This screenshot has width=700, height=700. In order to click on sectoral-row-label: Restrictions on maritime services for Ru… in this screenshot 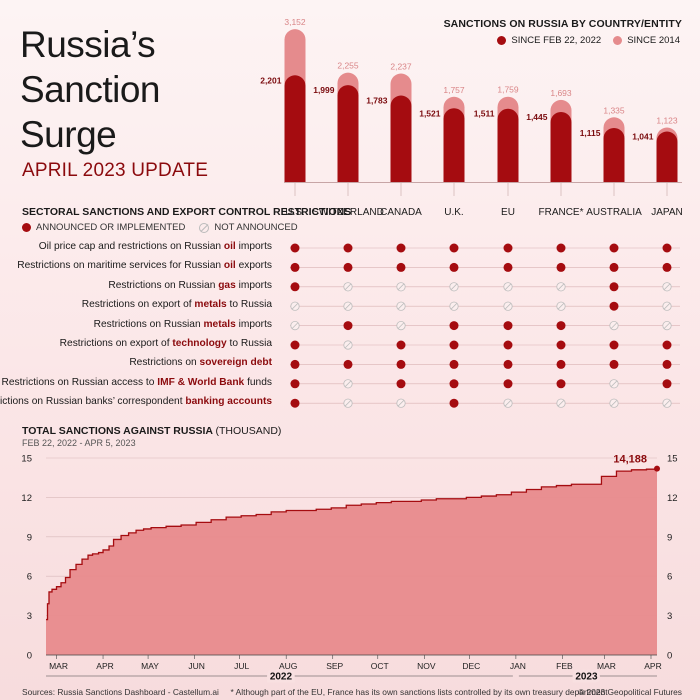, I will do `click(144, 265)`.